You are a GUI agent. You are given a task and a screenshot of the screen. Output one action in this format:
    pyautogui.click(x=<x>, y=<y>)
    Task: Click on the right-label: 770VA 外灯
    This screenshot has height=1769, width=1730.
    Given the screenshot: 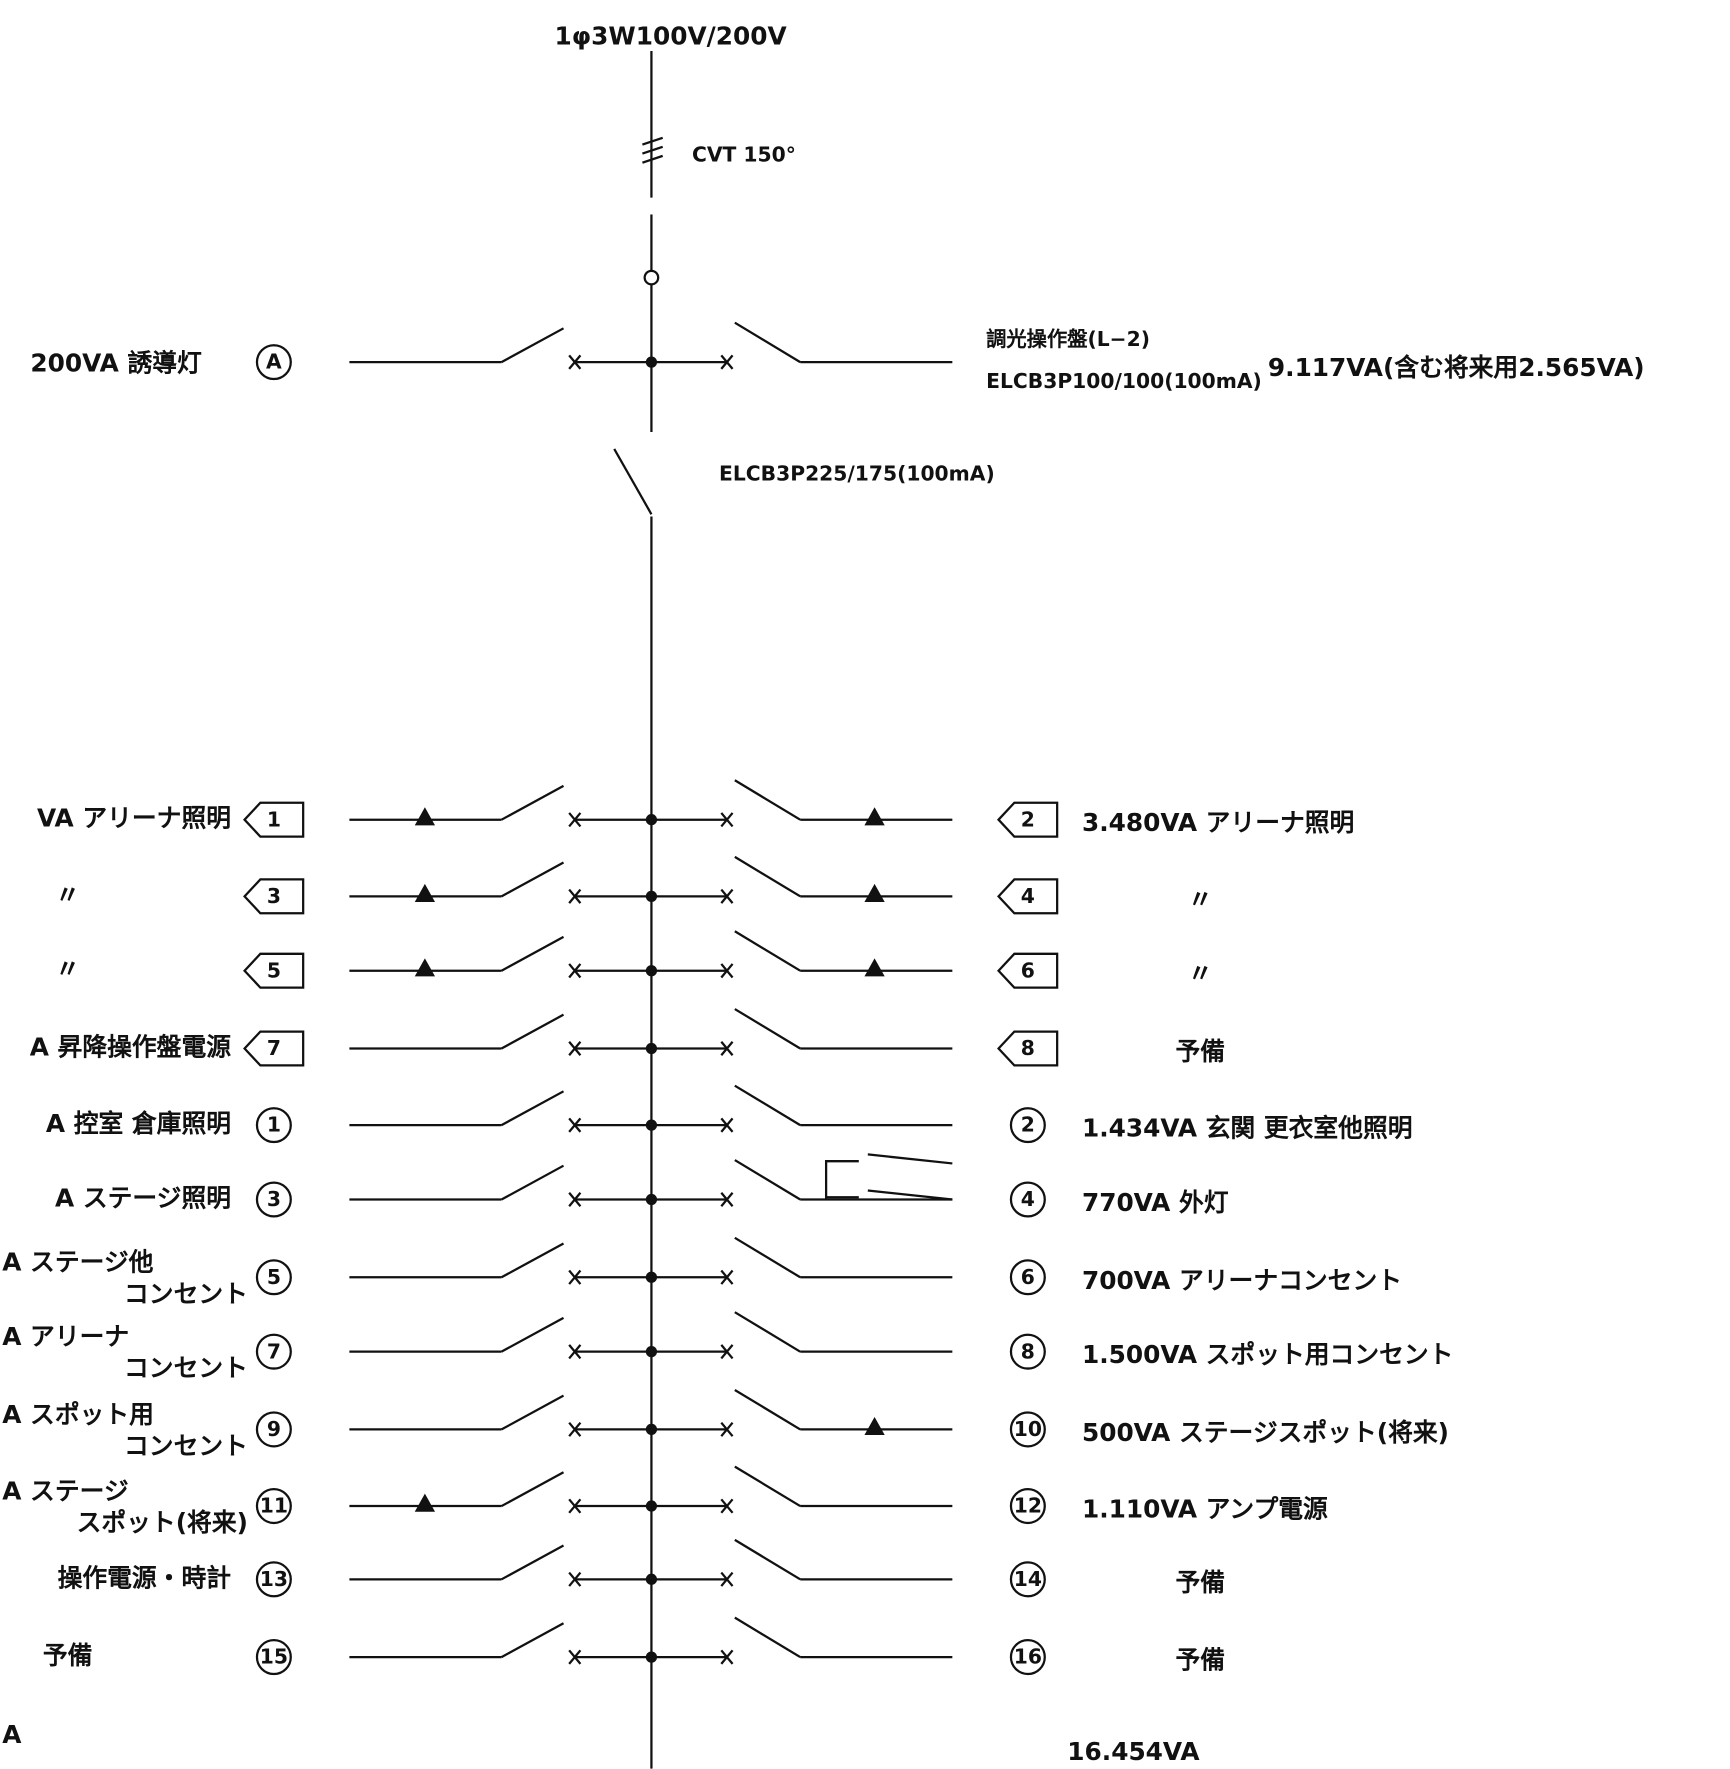 What is the action you would take?
    pyautogui.click(x=1155, y=1202)
    